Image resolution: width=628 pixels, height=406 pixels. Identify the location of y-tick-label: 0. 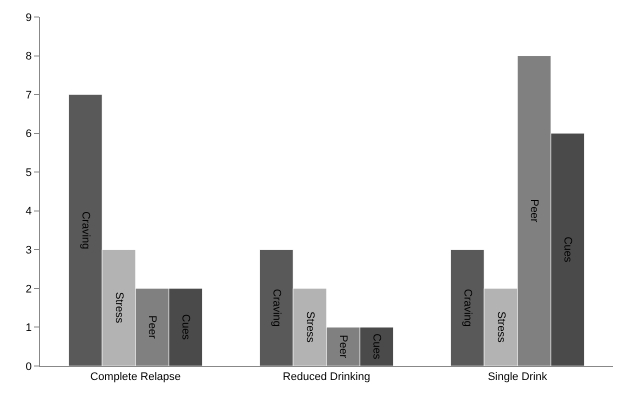
(29, 366).